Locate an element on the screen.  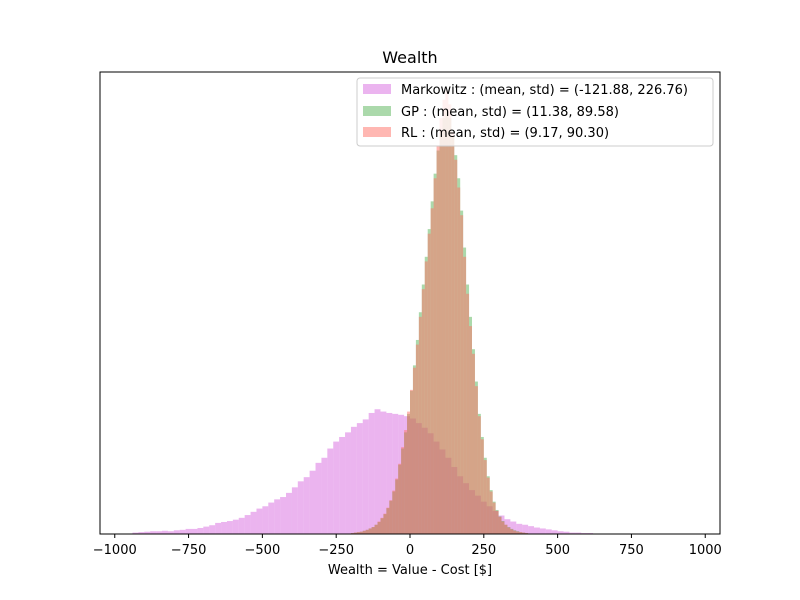
legend-box is located at coordinates (535, 112).